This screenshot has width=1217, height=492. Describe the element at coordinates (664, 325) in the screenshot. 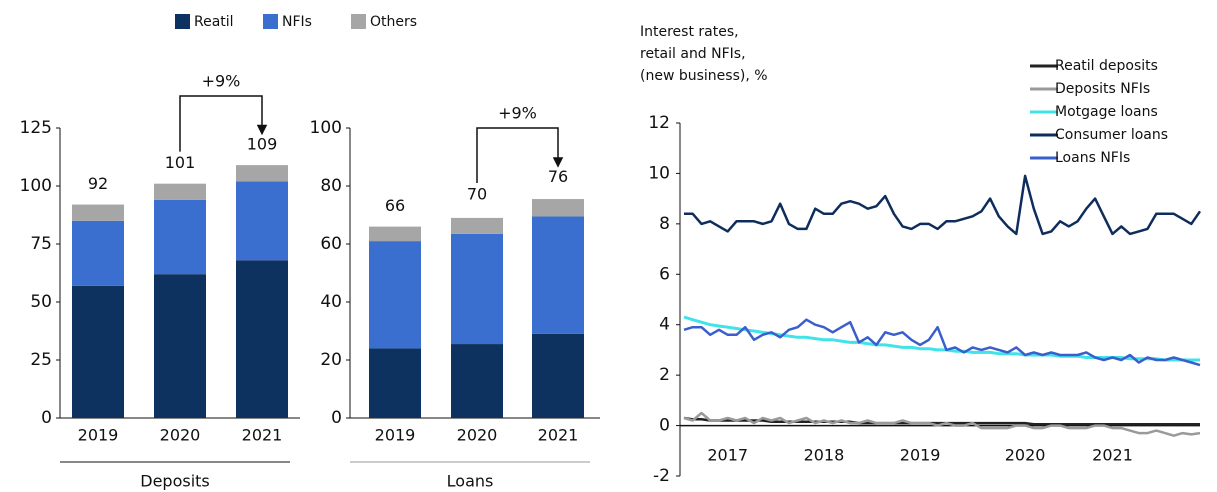

I see `y-tick-label: 4` at that location.